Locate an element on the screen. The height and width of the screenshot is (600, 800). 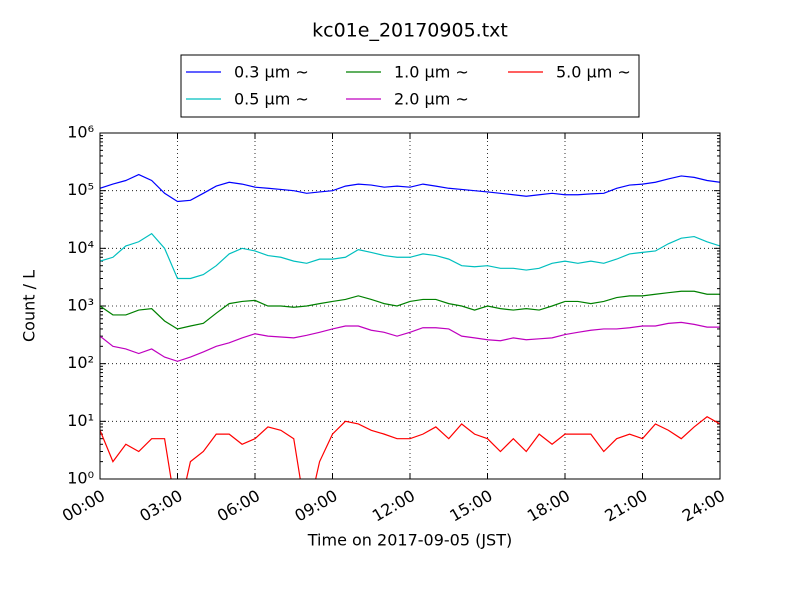
legend-box is located at coordinates (410, 86).